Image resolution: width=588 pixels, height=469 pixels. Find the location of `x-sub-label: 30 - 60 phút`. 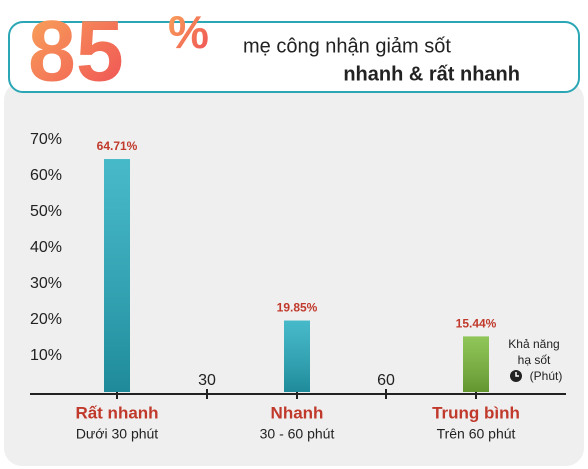

x-sub-label: 30 - 60 phút is located at coordinates (297, 434).